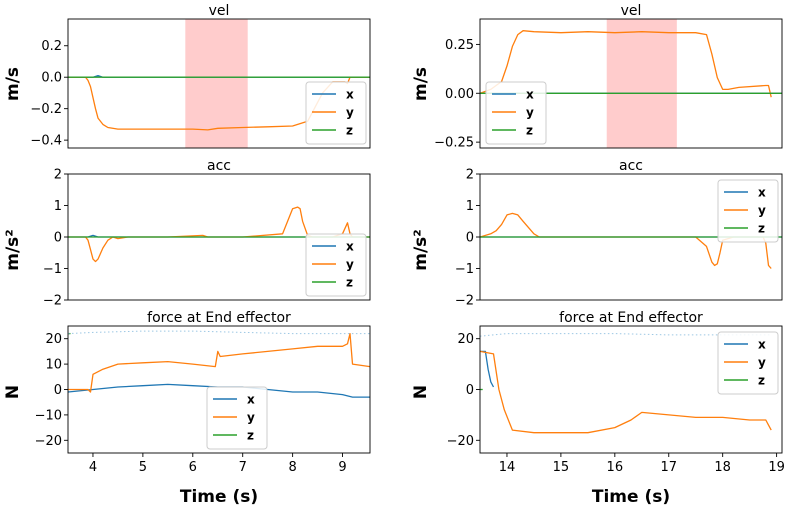 This screenshot has height=510, width=790. Describe the element at coordinates (187, 233) in the screenshot. I see `chart-left_acc: acc −2 −1 0 1 2 m/s² xyz` at that location.